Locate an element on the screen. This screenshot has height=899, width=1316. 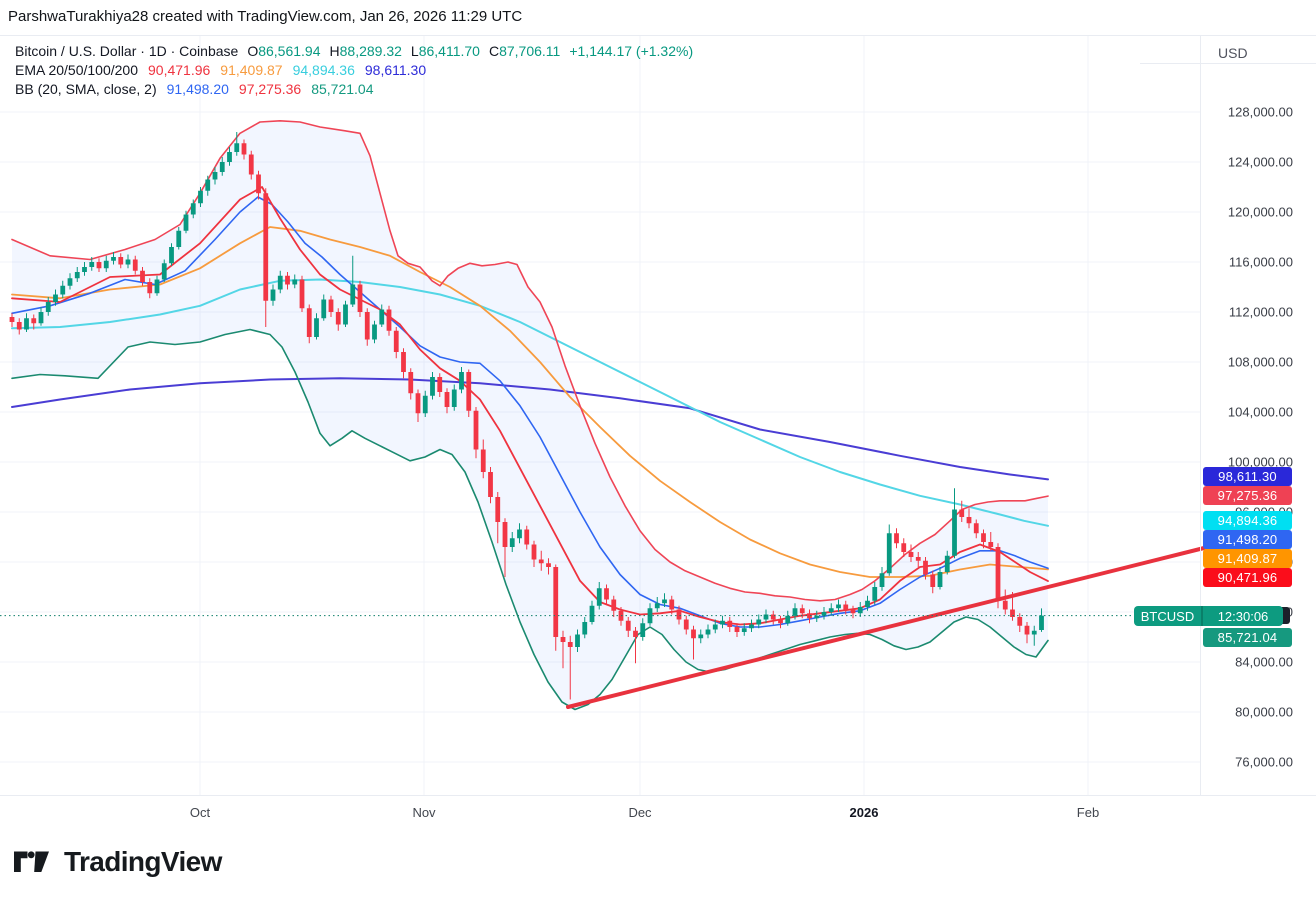
ema100-value: 94,894.36 is located at coordinates (323, 70).